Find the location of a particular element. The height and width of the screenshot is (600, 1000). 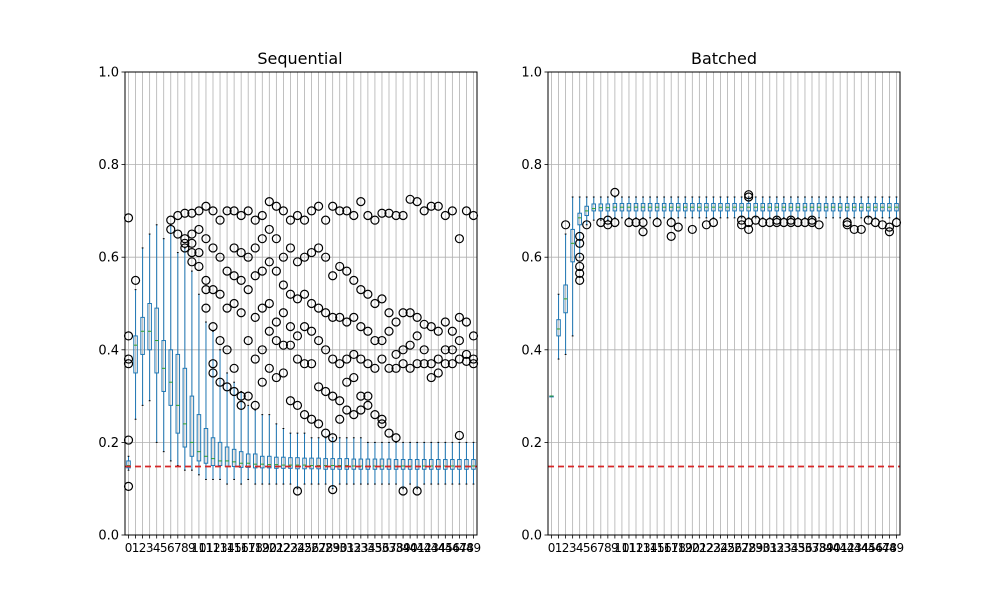

x-tick-label: 36 is located at coordinates (381, 548).